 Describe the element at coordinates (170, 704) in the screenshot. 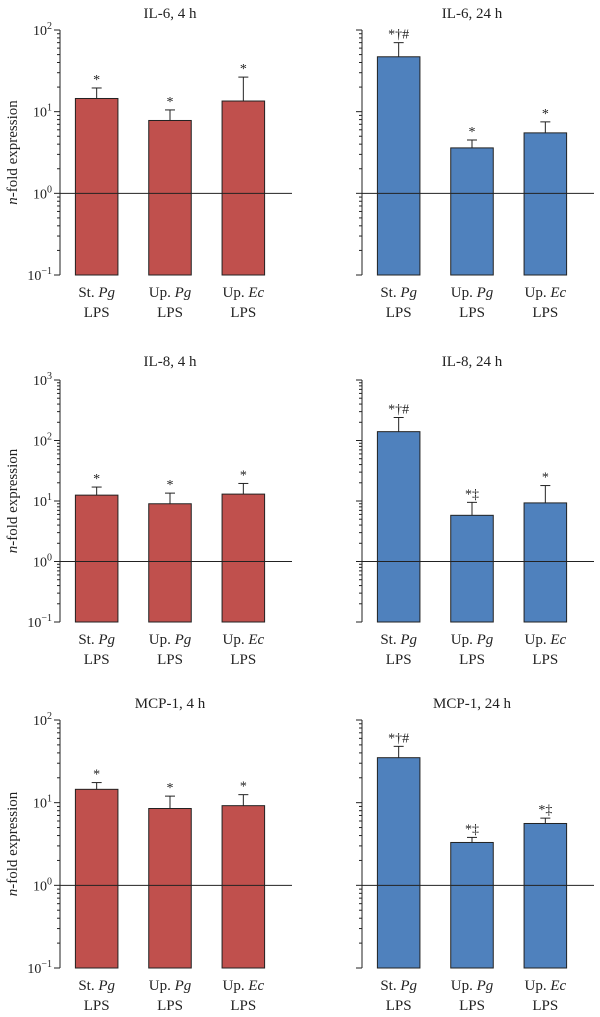

I see `chart-title: MCP-1, 4 h` at that location.